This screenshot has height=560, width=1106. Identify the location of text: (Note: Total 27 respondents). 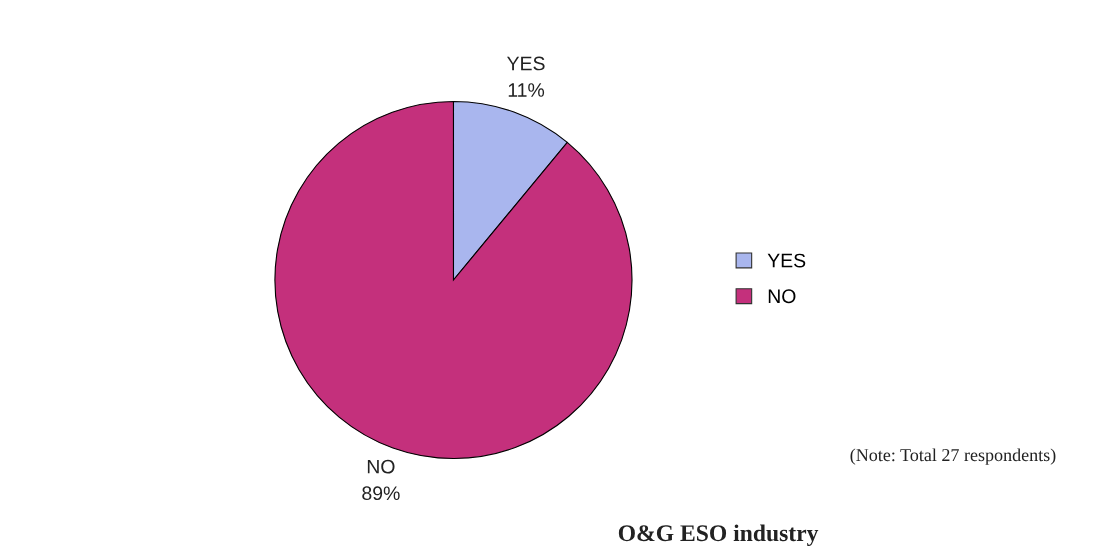
(953, 456).